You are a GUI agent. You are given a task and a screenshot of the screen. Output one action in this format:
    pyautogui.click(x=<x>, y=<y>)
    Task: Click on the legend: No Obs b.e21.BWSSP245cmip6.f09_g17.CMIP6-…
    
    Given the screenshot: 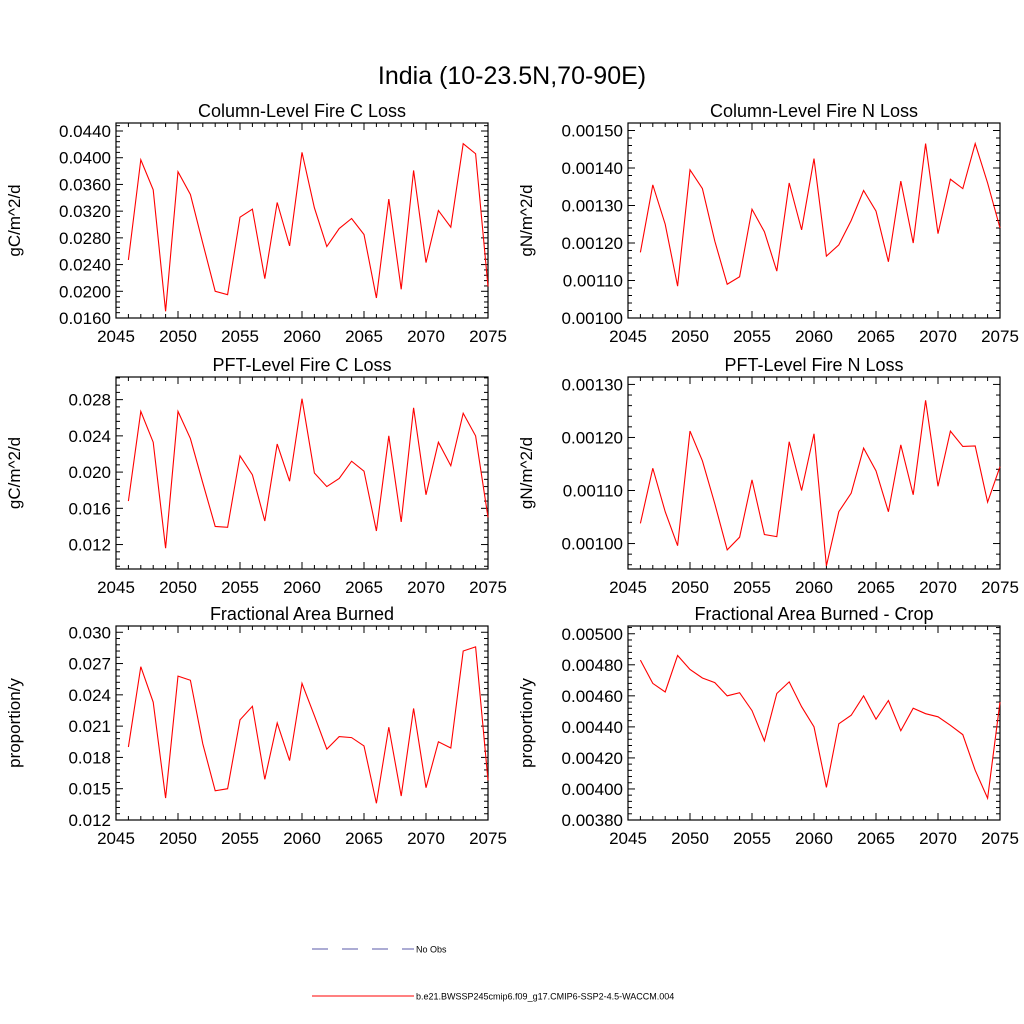 What is the action you would take?
    pyautogui.click(x=493, y=973)
    